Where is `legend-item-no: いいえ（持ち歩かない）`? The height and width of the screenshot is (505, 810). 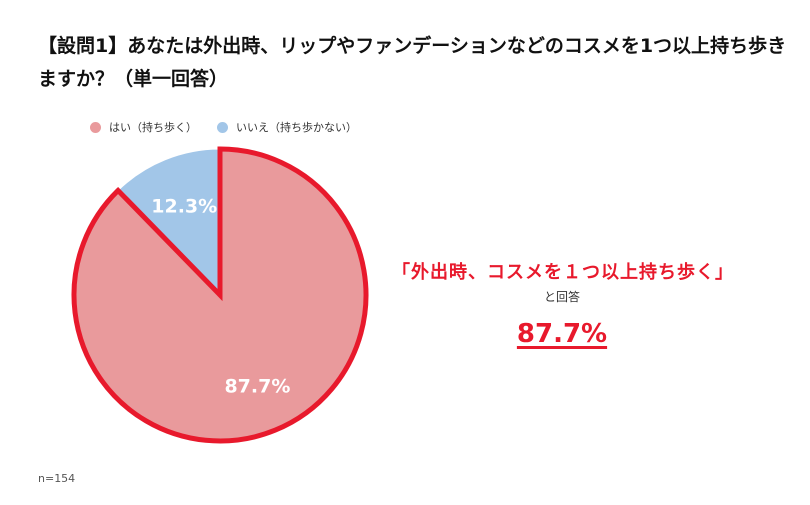
legend-item-no: いいえ（持ち歩かない） is located at coordinates (287, 127).